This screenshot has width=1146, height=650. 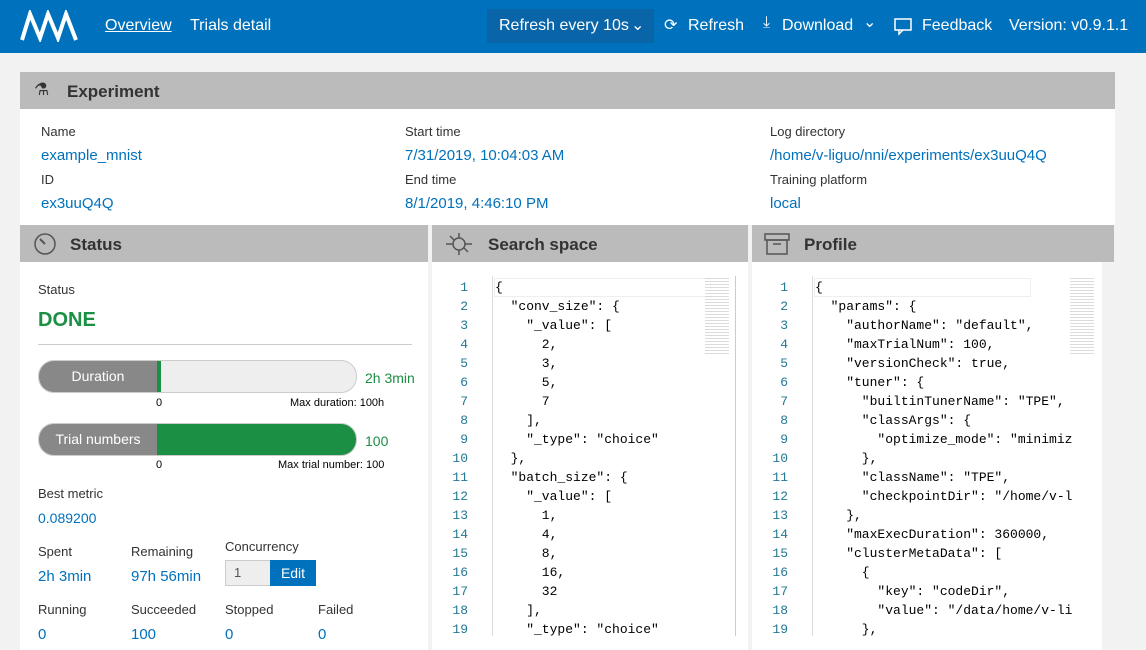 I want to click on edit-button: Edit, so click(x=293, y=573).